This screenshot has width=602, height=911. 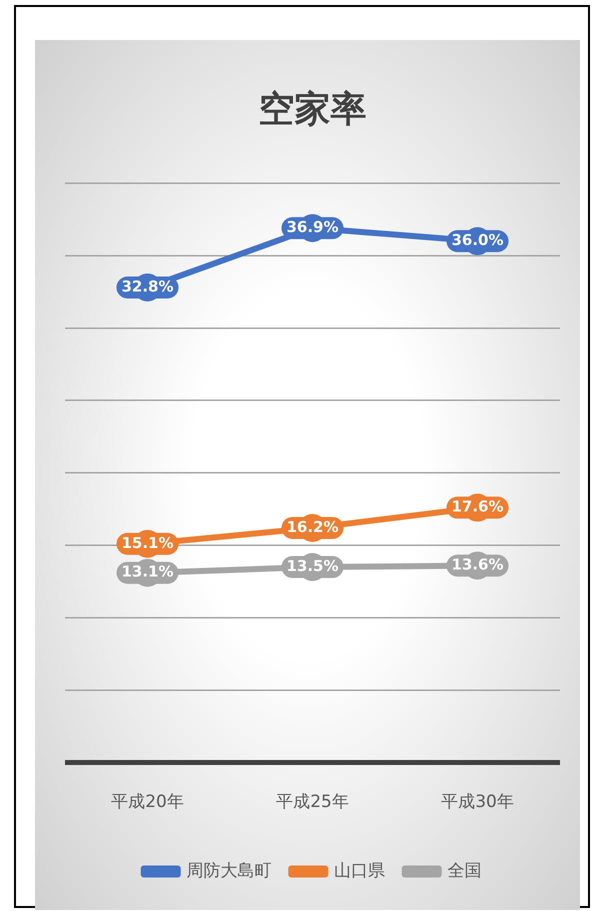 I want to click on x-tick-label: 平成25年, so click(x=312, y=802).